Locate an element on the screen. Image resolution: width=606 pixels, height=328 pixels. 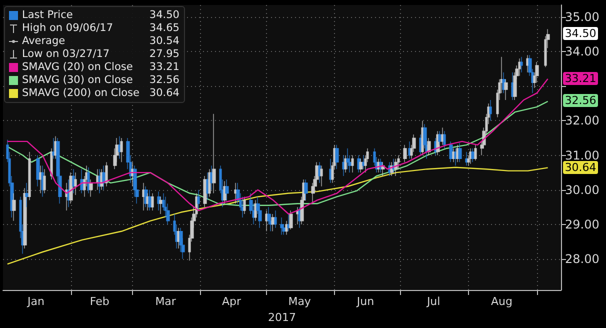
annotation: 33.21 is located at coordinates (164, 67).